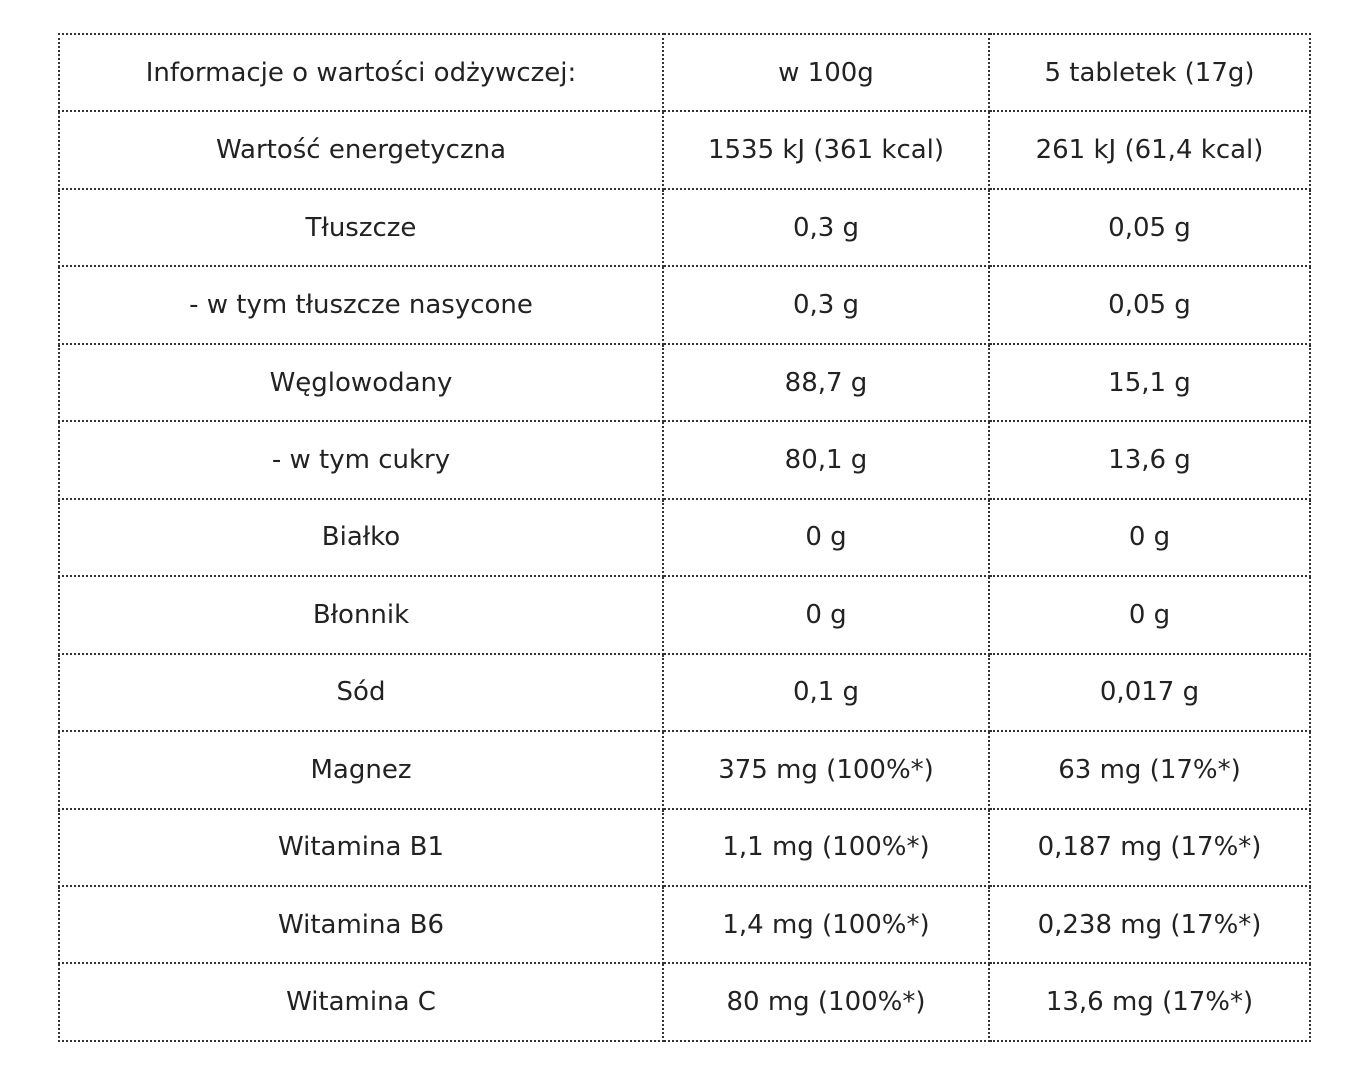 The width and height of the screenshot is (1363, 1080). I want to click on table-row: Witamina B1 1,1 mg (100%*) 0,187 mg (17%*), so click(684, 847).